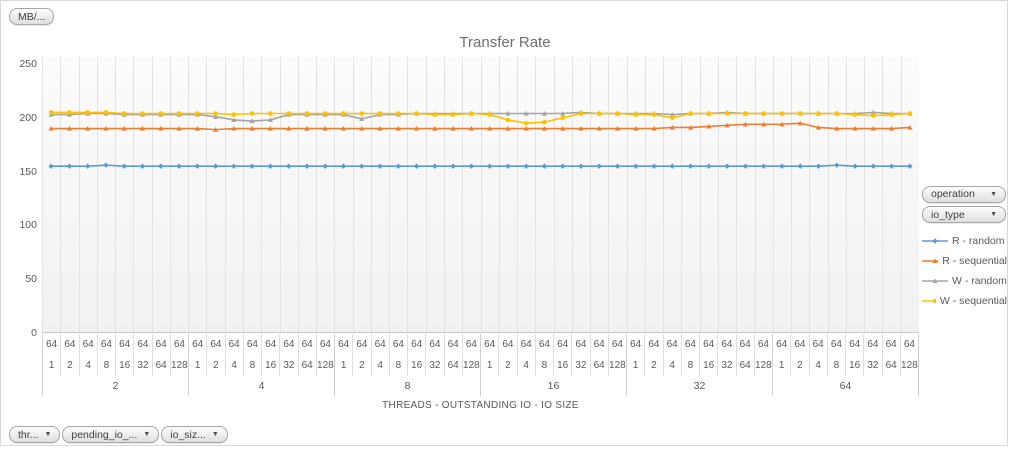  I want to click on legend-item: R - sequential, so click(964, 261).